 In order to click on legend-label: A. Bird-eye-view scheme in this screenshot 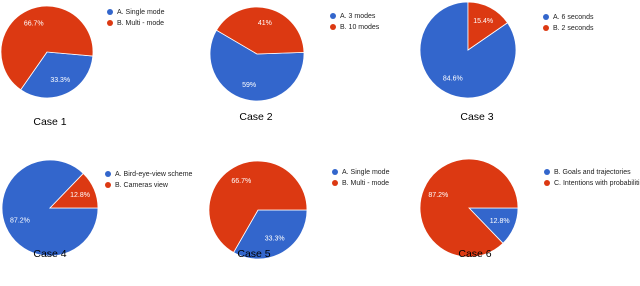, I will do `click(154, 174)`.